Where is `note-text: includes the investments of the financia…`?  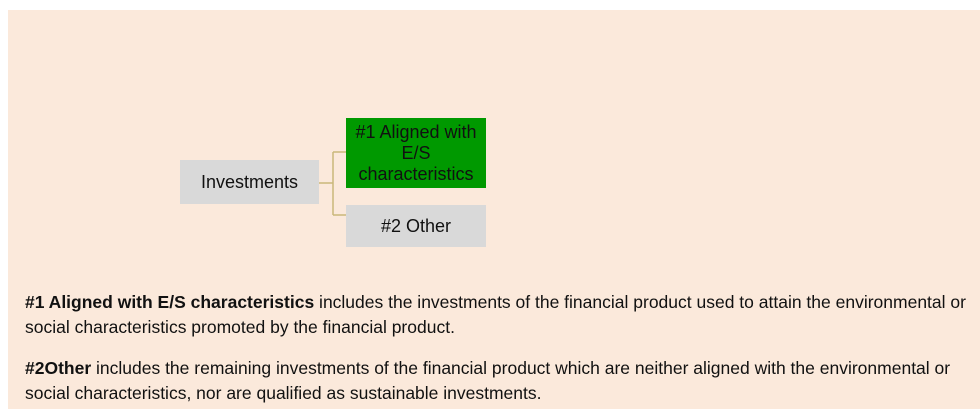
note-text: includes the investments of the financia… is located at coordinates (495, 314).